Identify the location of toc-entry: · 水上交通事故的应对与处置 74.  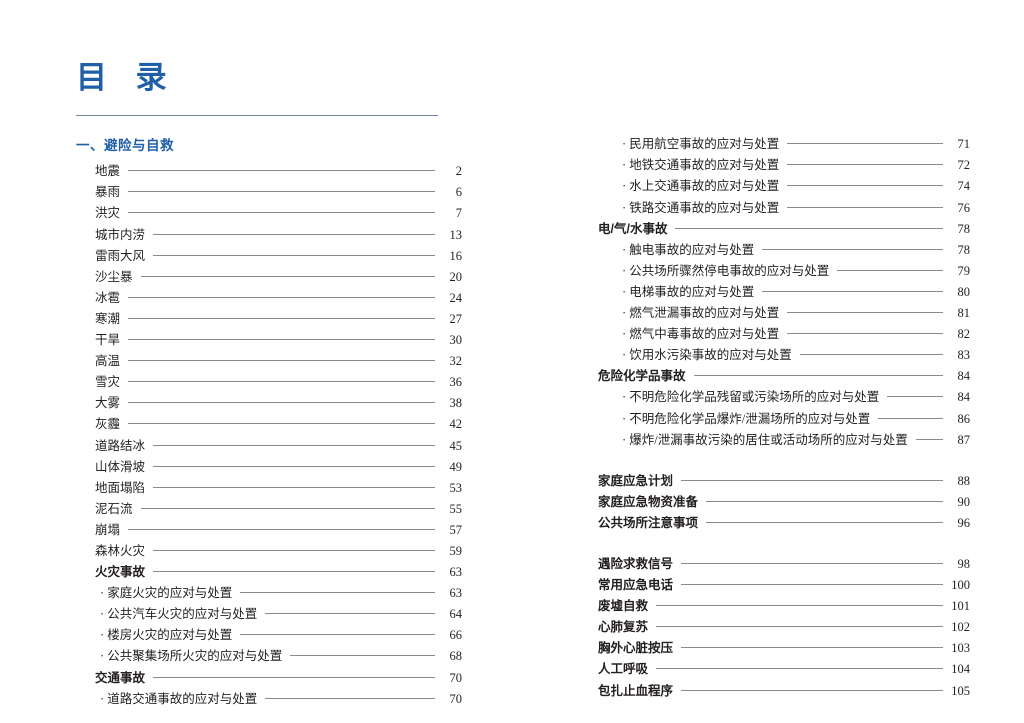
(784, 186).